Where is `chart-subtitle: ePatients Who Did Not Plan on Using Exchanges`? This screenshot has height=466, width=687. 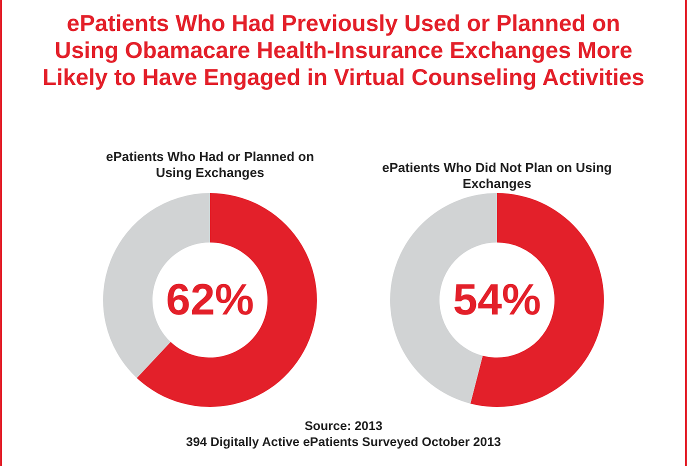 chart-subtitle: ePatients Who Did Not Plan on Using Exchanges is located at coordinates (497, 176).